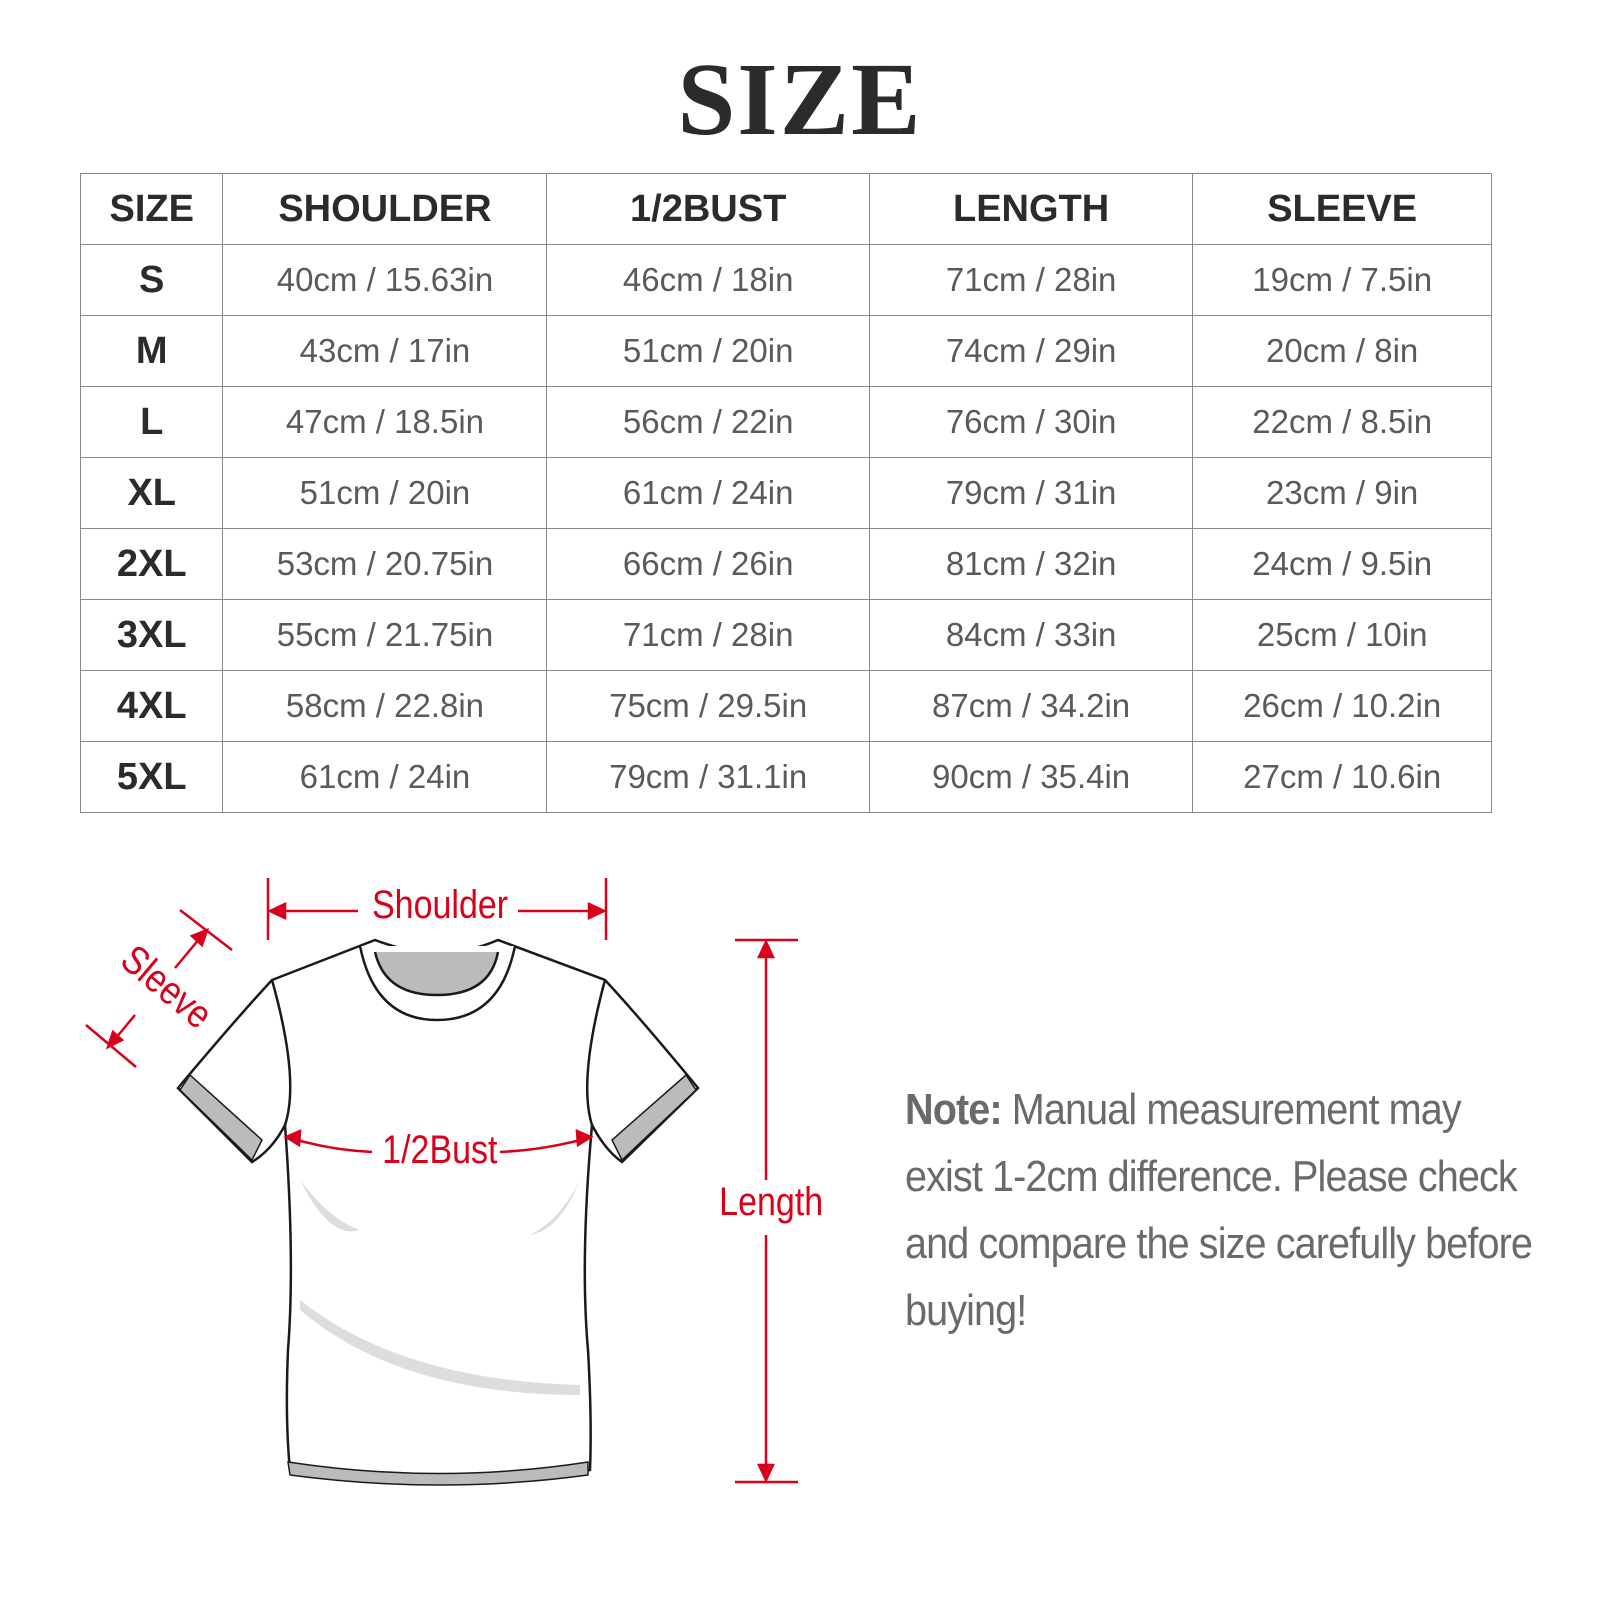 Image resolution: width=1600 pixels, height=1600 pixels. I want to click on measurement-cell: 20cm / 8in, so click(1342, 351).